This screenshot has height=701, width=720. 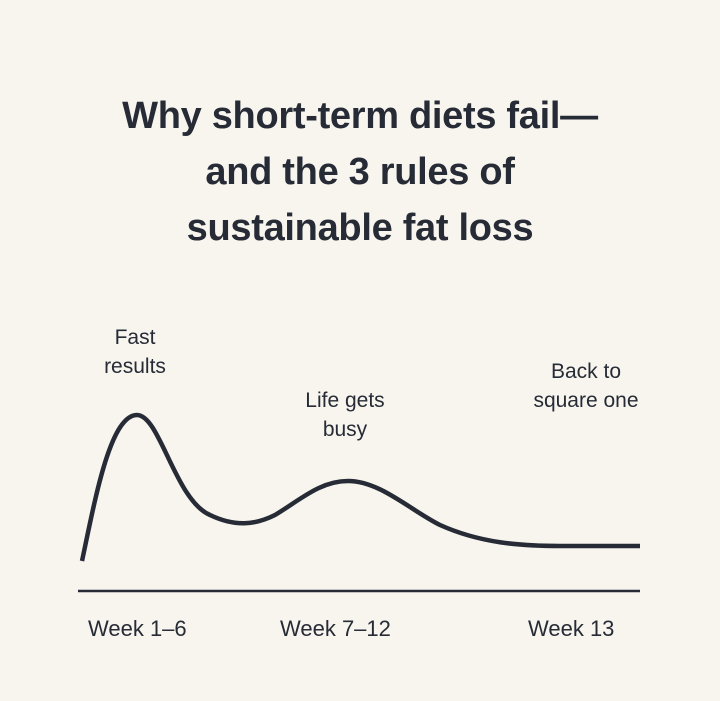 What do you see at coordinates (586, 386) in the screenshot?
I see `annotation-back-to-square-one: Back to square one` at bounding box center [586, 386].